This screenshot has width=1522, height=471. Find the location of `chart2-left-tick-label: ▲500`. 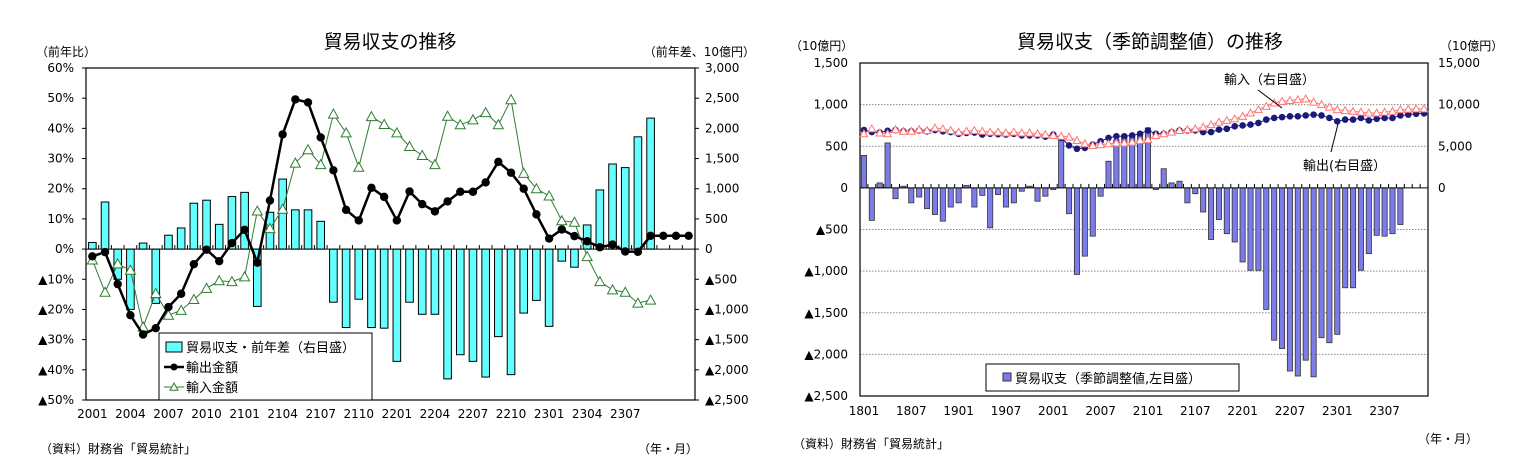

chart2-left-tick-label: ▲500 is located at coordinates (832, 230).